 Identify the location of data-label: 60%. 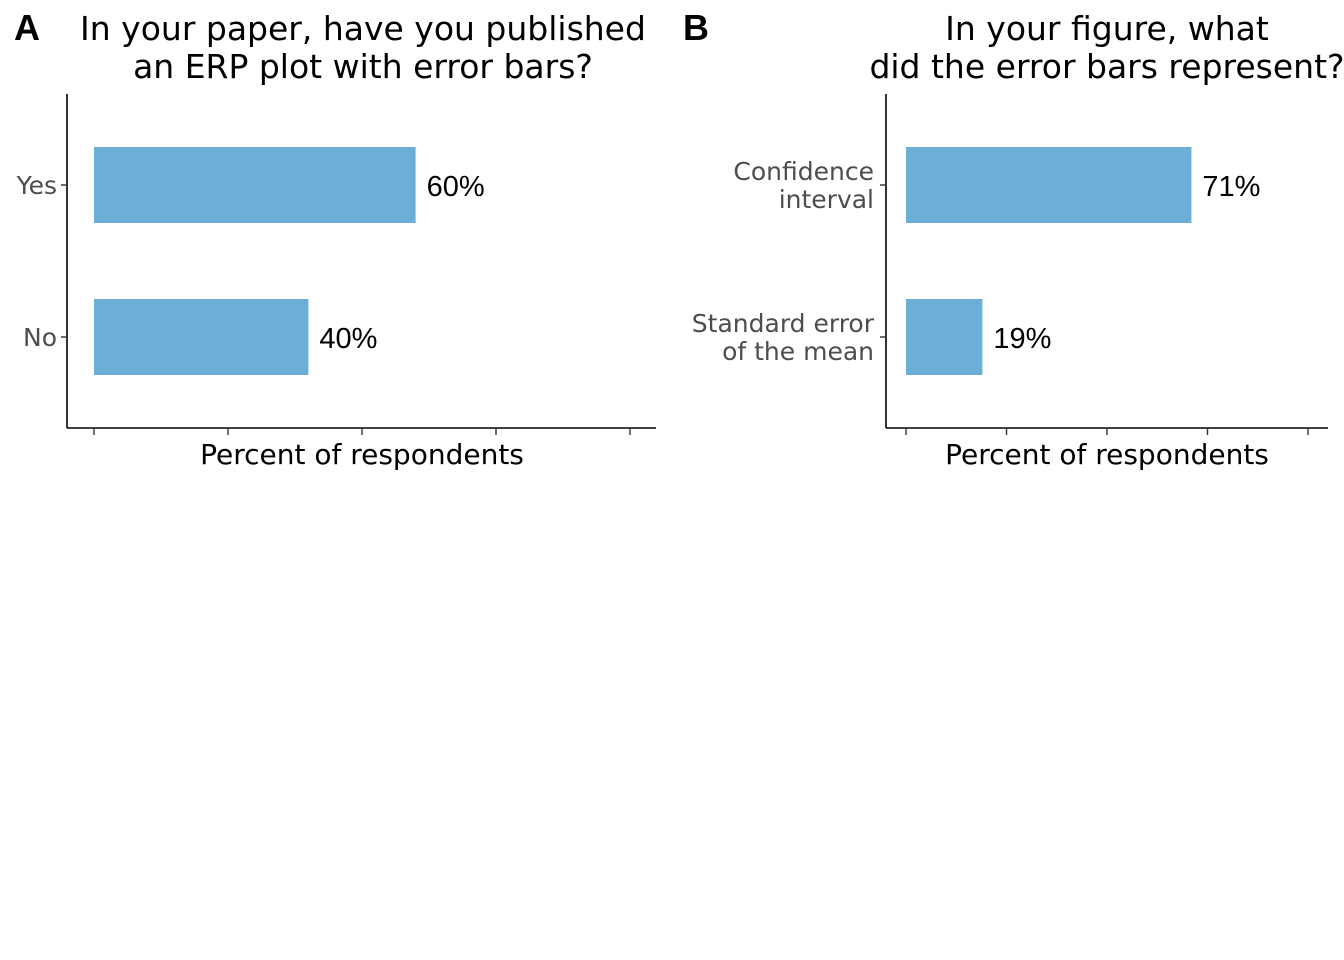
(456, 187).